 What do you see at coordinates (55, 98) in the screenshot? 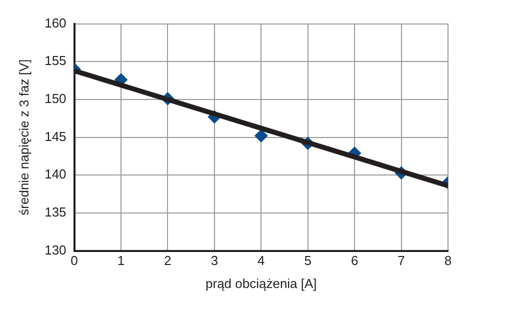
I see `y-tick-label: 150` at bounding box center [55, 98].